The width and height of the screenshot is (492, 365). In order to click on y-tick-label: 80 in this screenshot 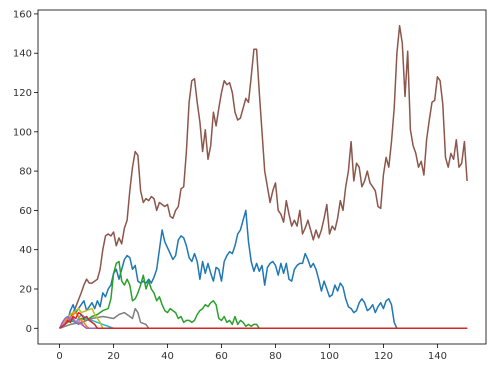, I will do `click(25, 172)`.